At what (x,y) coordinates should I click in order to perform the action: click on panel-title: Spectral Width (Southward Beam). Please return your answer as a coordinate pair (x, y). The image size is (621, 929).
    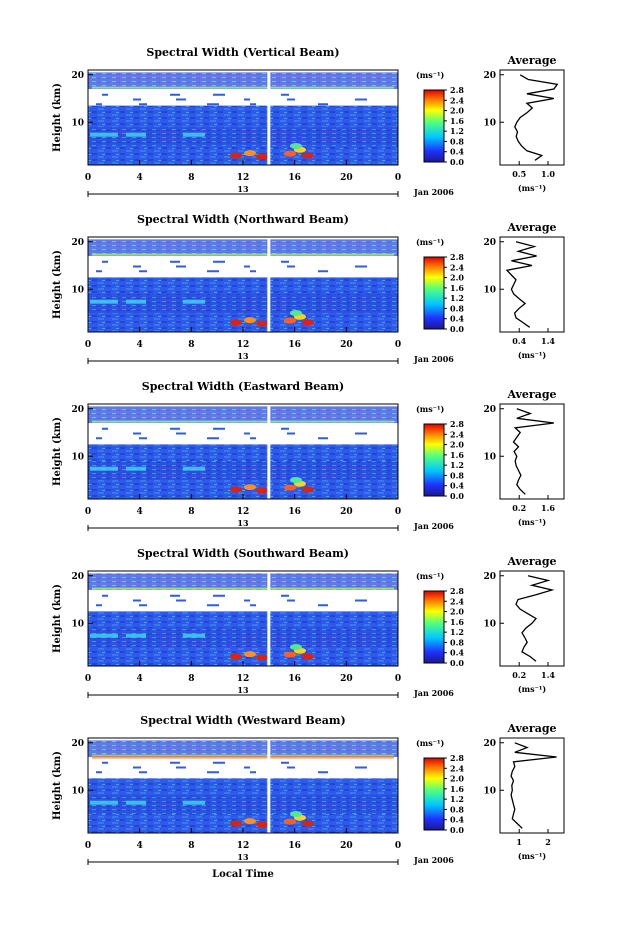
    Looking at the image, I should click on (243, 553).